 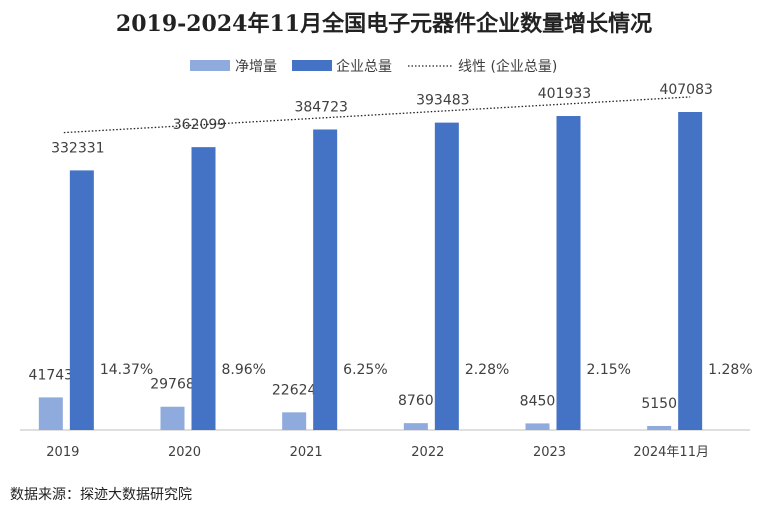 What do you see at coordinates (51, 375) in the screenshot?
I see `data-label-net-increase: 41743` at bounding box center [51, 375].